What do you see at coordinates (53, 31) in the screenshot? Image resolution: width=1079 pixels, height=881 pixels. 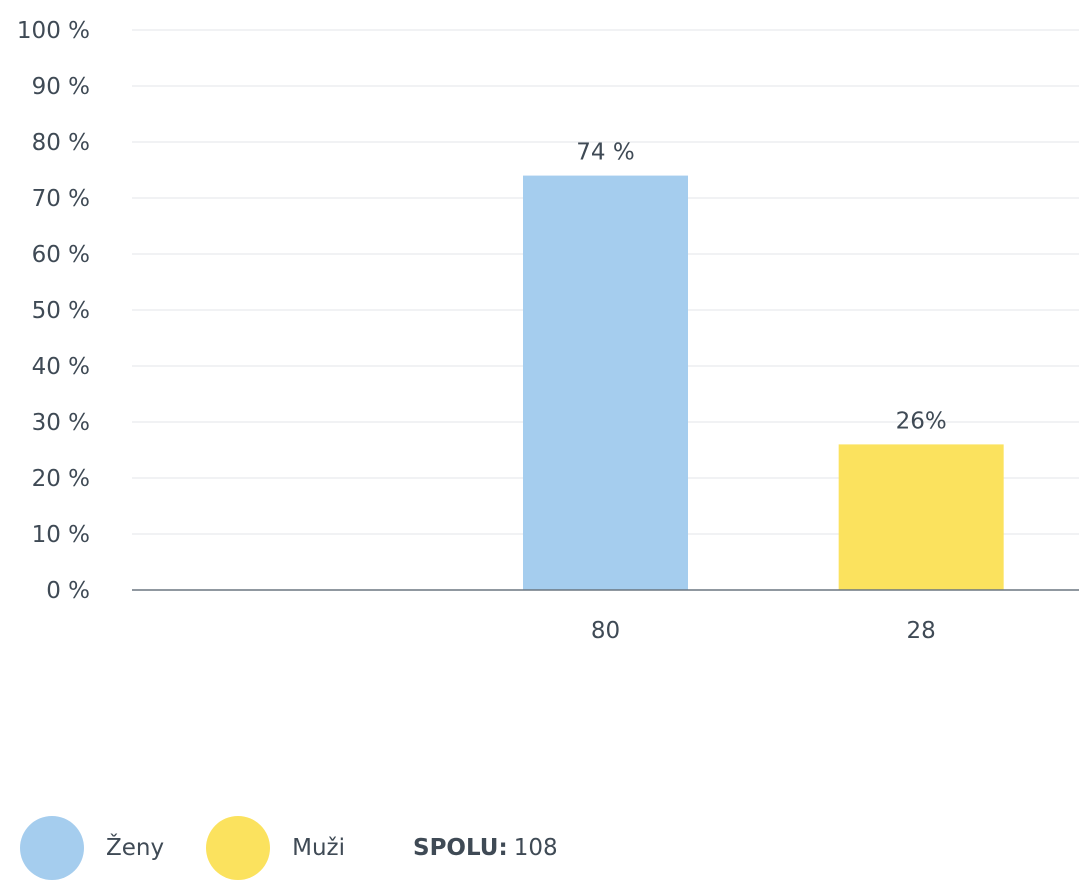 I see `y-tick-label: 100 %` at bounding box center [53, 31].